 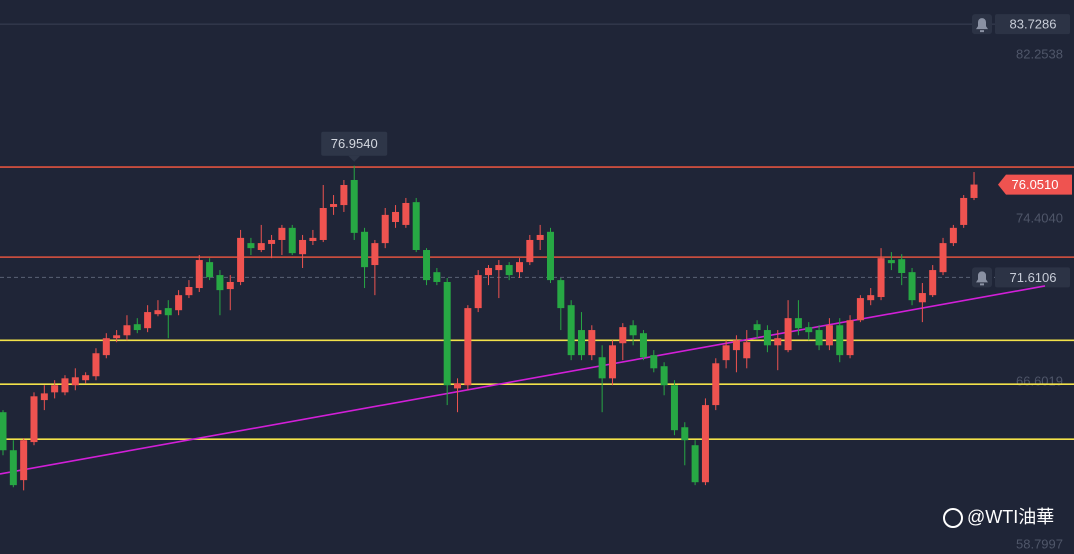 I want to click on y-tick-label: 58.7997, so click(x=1039, y=544).